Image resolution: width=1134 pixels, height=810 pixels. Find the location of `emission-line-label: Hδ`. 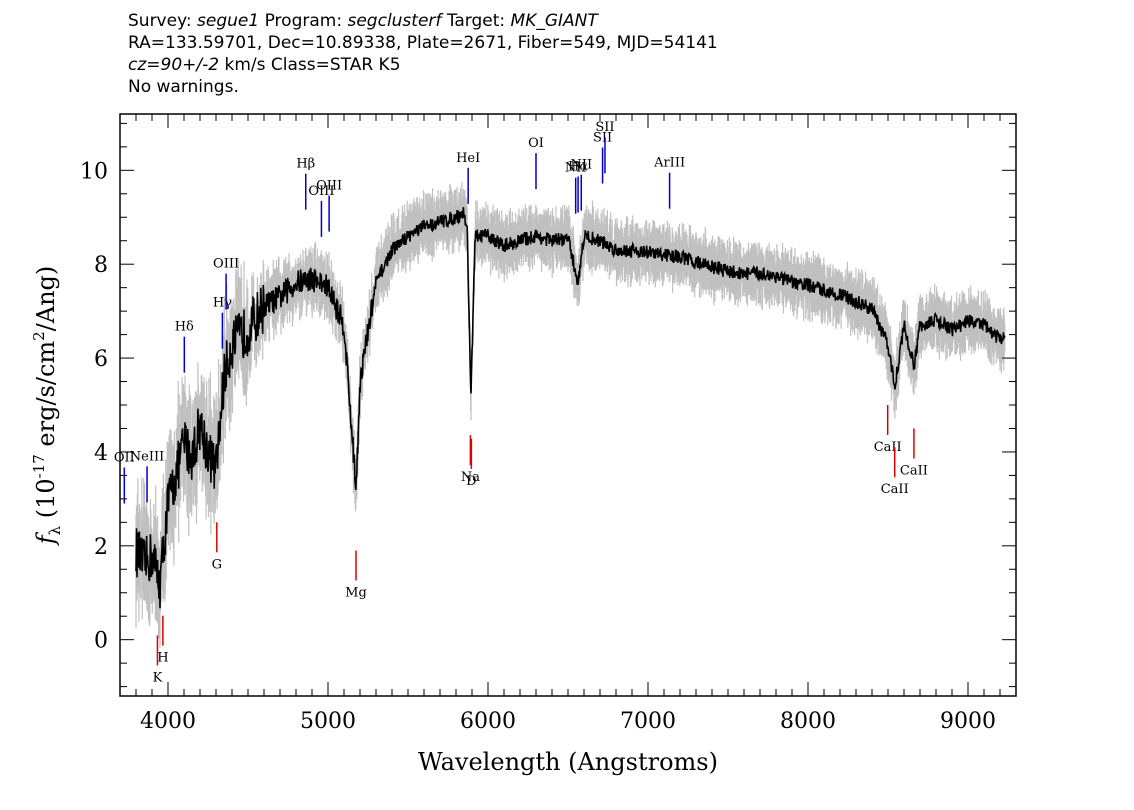

emission-line-label: Hδ is located at coordinates (184, 327).